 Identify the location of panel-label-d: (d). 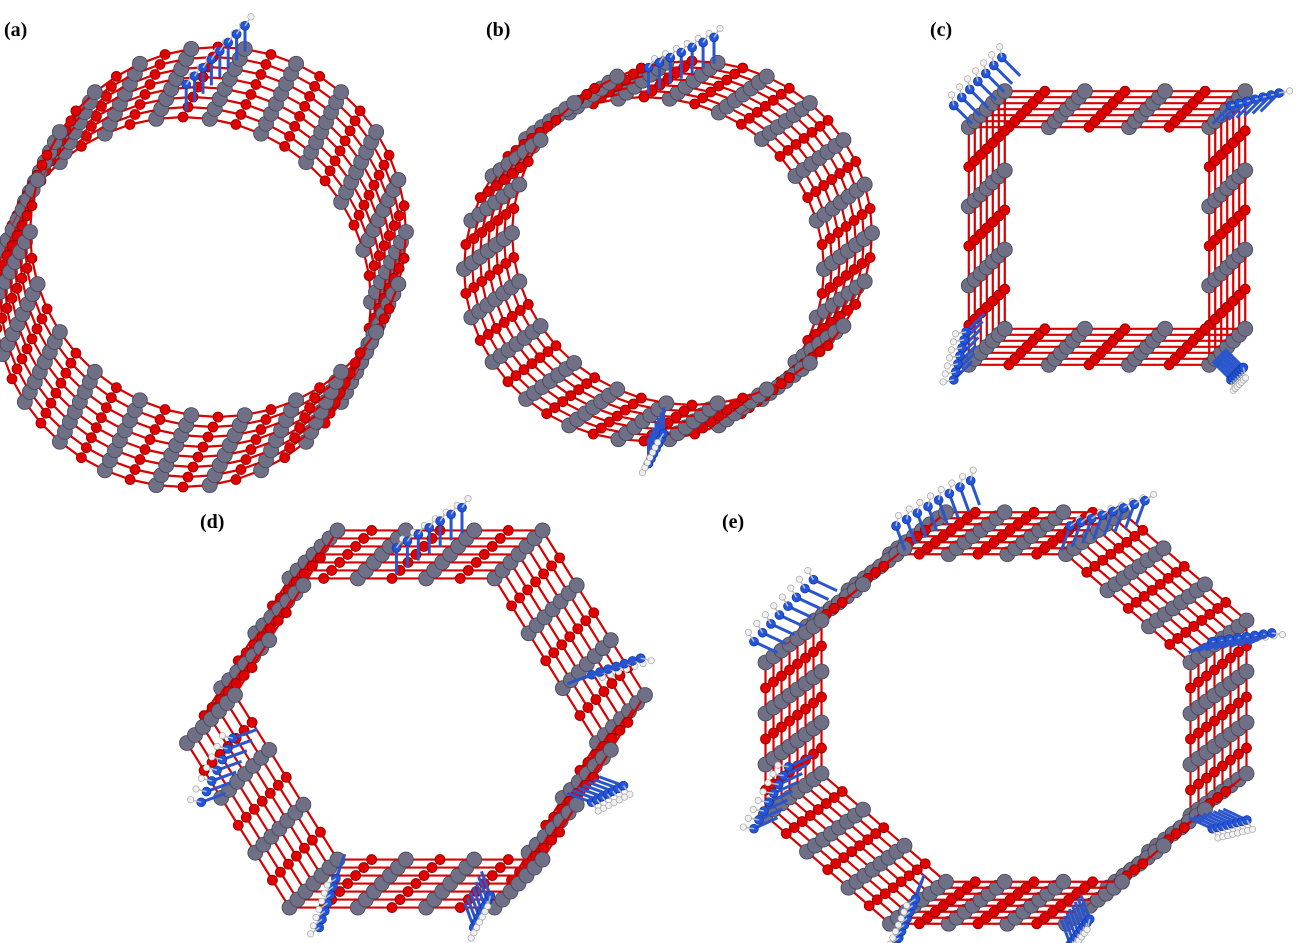
(212, 522).